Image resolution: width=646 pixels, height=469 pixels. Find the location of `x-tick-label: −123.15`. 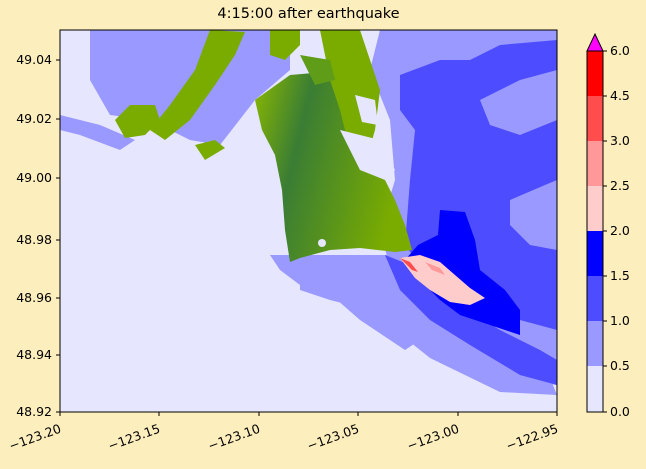

x-tick-label: −123.15 is located at coordinates (134, 437).